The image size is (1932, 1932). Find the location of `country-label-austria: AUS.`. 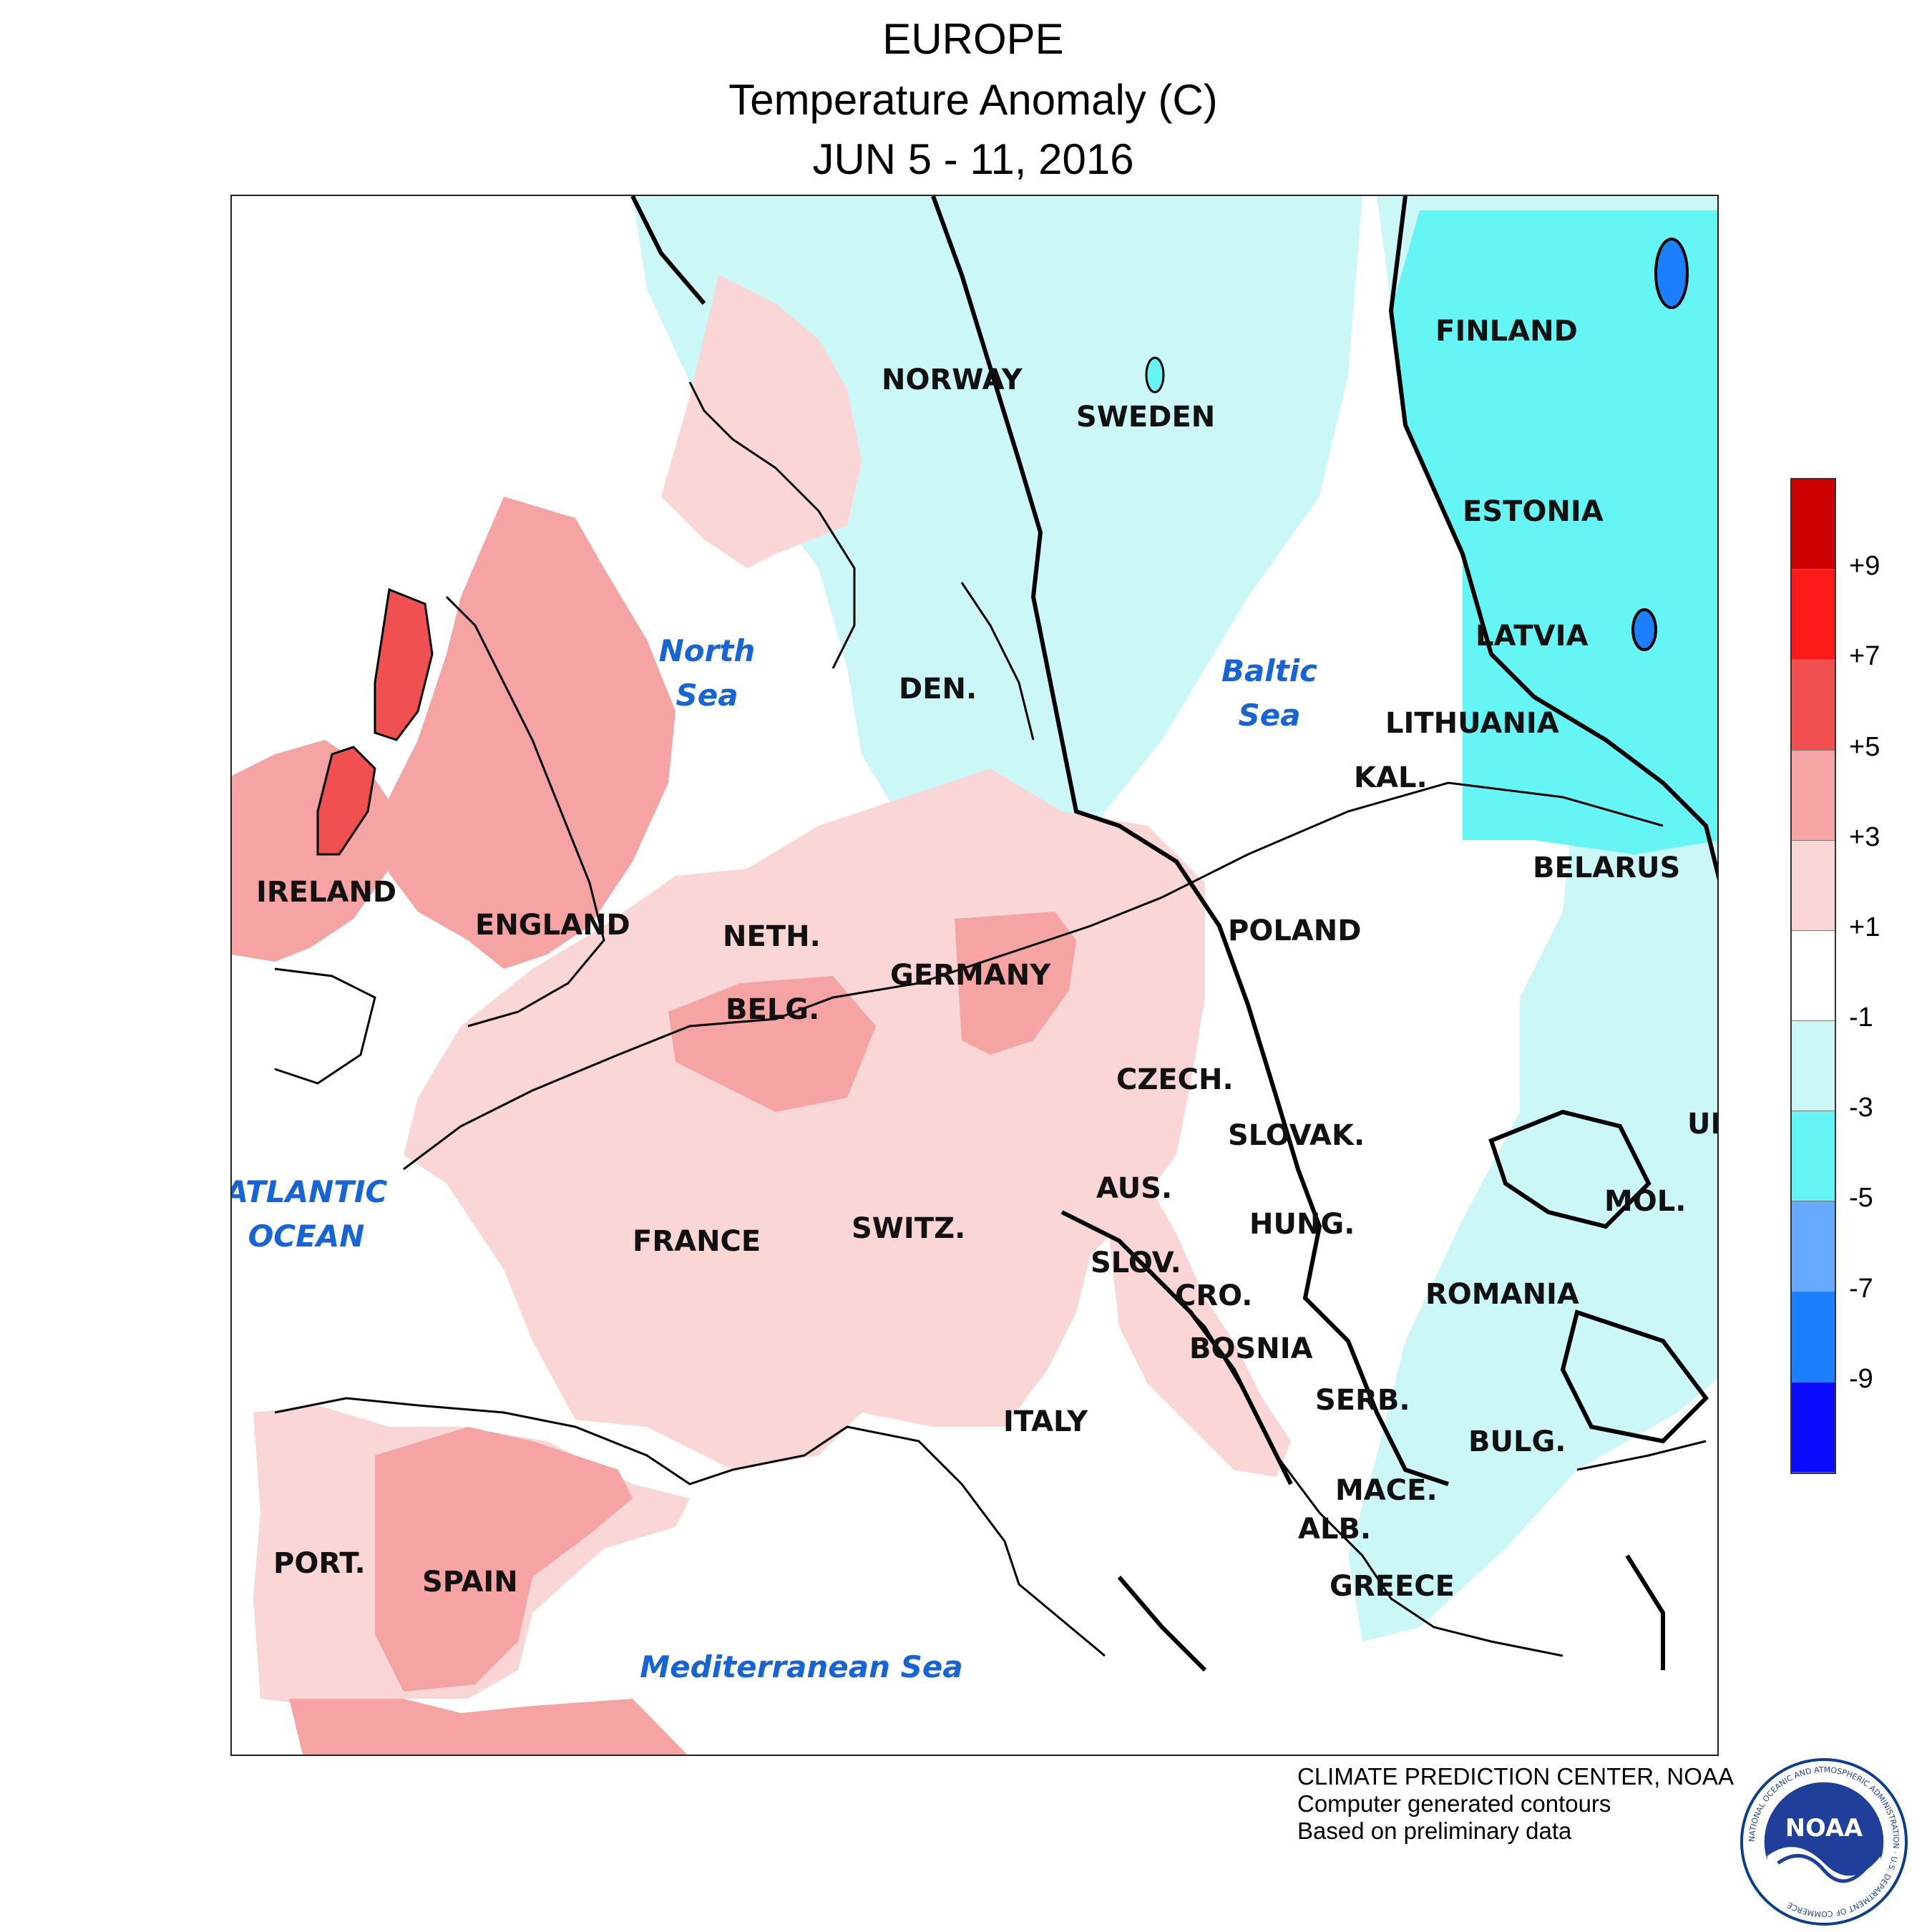

country-label-austria: AUS. is located at coordinates (1134, 1188).